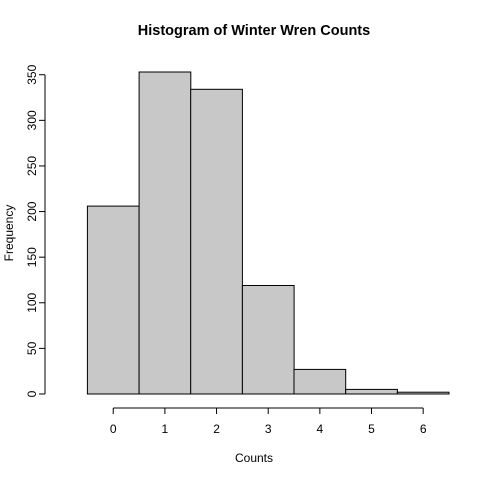 The width and height of the screenshot is (480, 480). Describe the element at coordinates (32, 348) in the screenshot. I see `y-tick-label-1: 50` at that location.